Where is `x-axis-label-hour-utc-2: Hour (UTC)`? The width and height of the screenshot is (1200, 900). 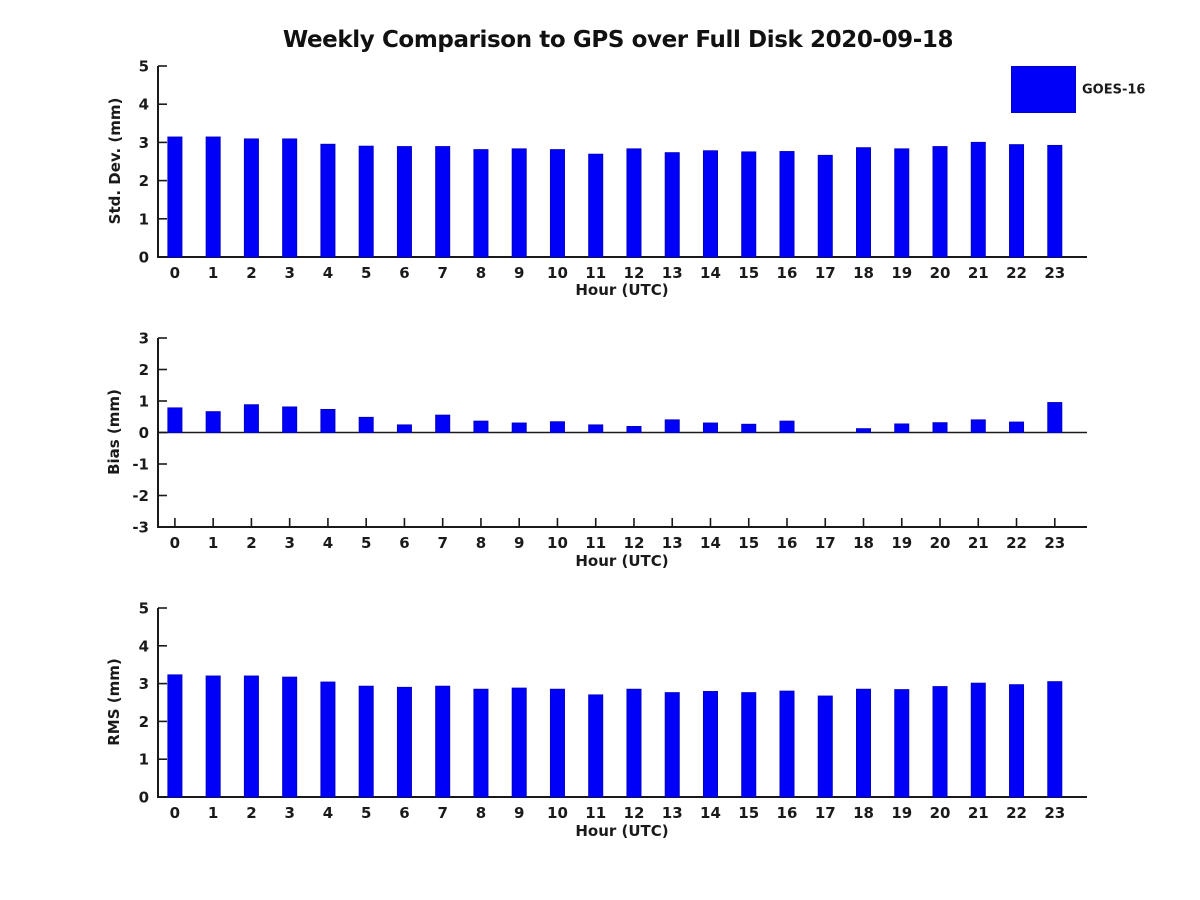
x-axis-label-hour-utc-2: Hour (UTC) is located at coordinates (622, 561).